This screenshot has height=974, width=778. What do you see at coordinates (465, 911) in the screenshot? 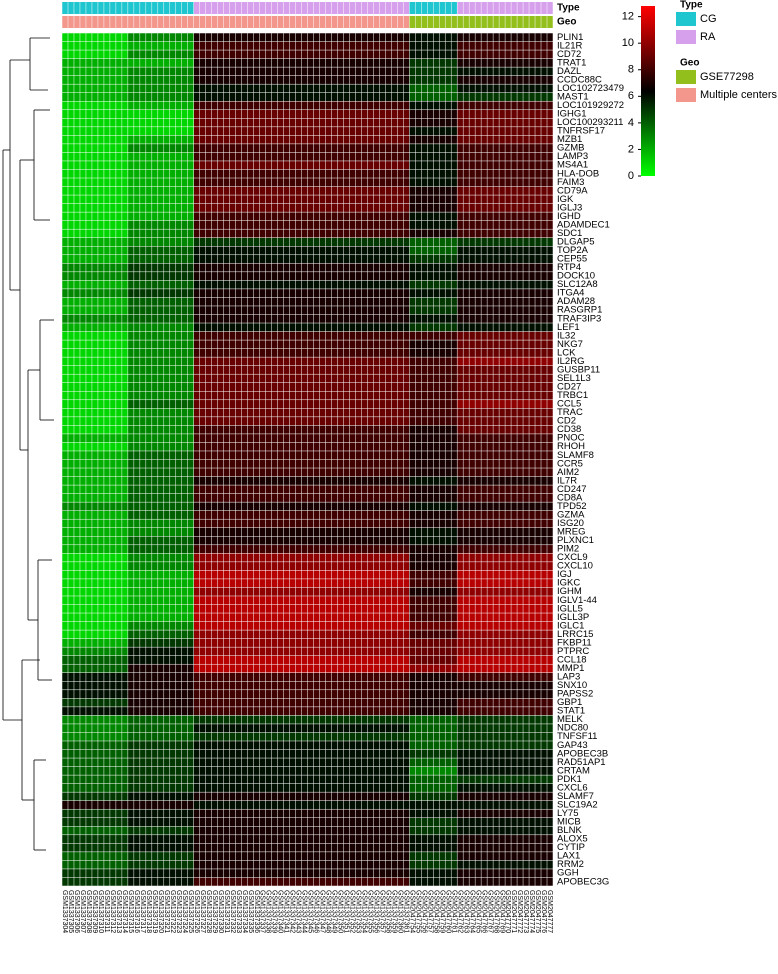
I see `column-label: GSM2047763` at bounding box center [465, 911].